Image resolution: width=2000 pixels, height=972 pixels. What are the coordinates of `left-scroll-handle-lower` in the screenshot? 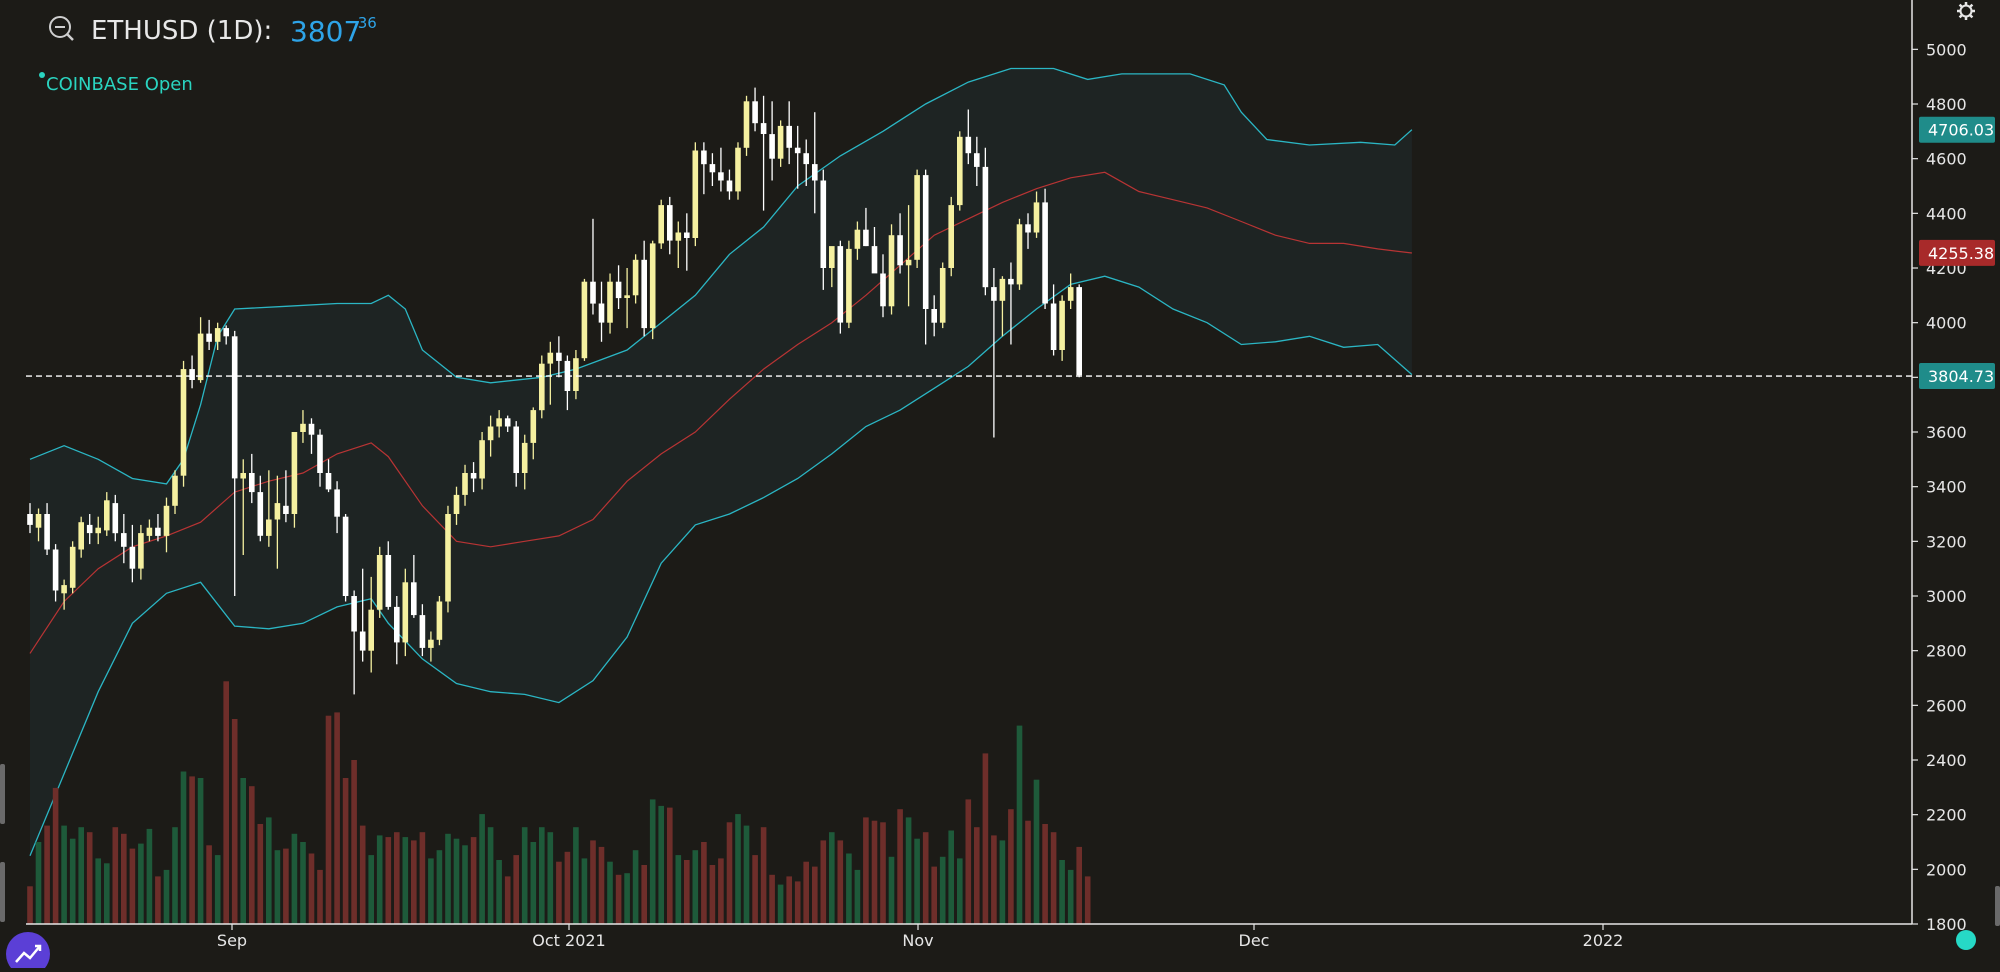 It's located at (2, 892).